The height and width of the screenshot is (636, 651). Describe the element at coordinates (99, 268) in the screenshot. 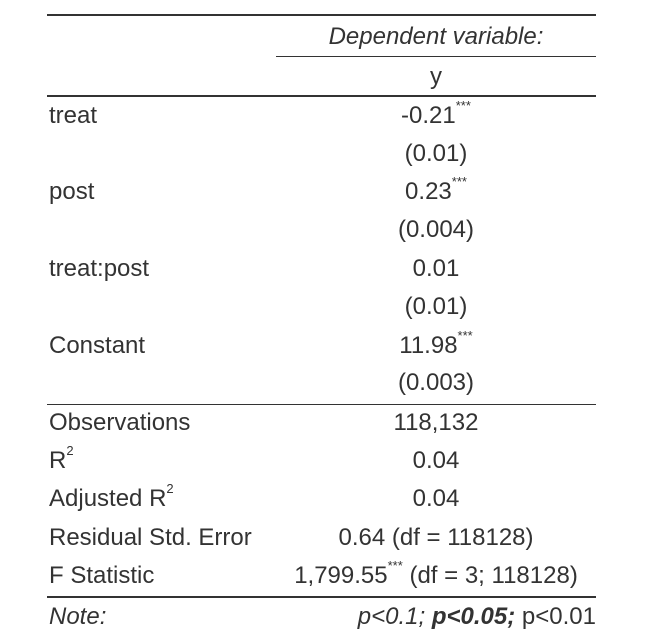

I see `coef-label: treat:post` at that location.